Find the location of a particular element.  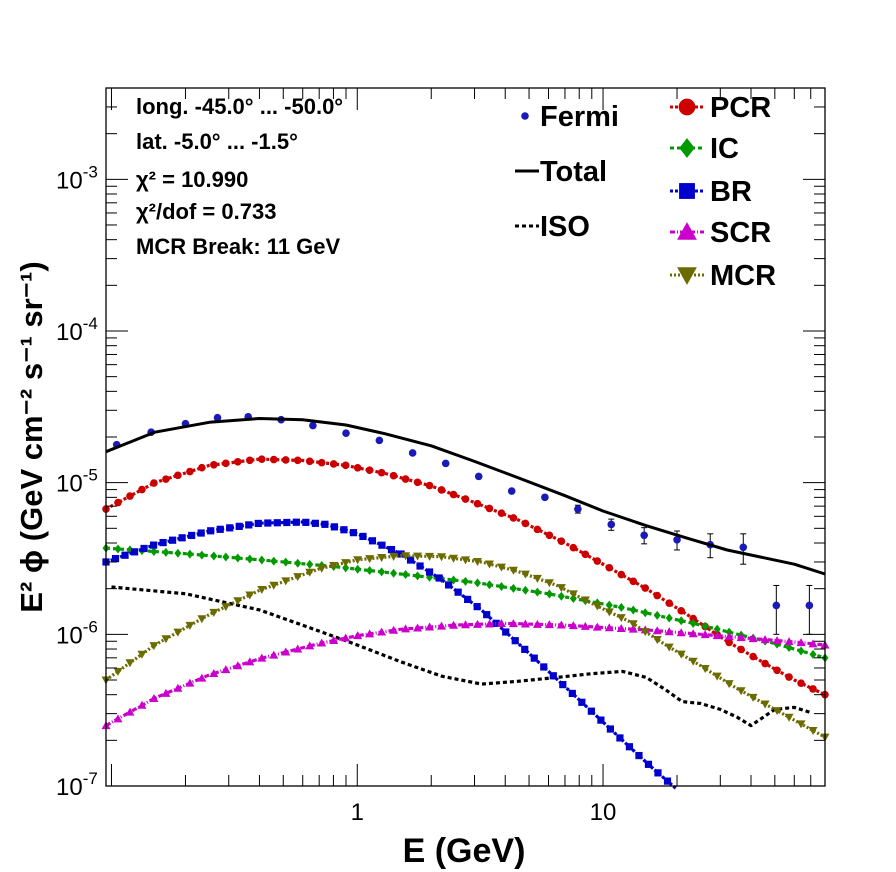

legend-marker is located at coordinates (687, 107).